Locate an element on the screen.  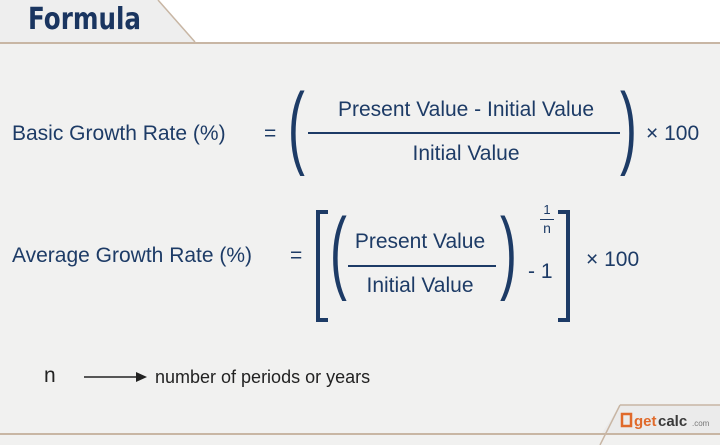
tab-shape is located at coordinates (98, 21).